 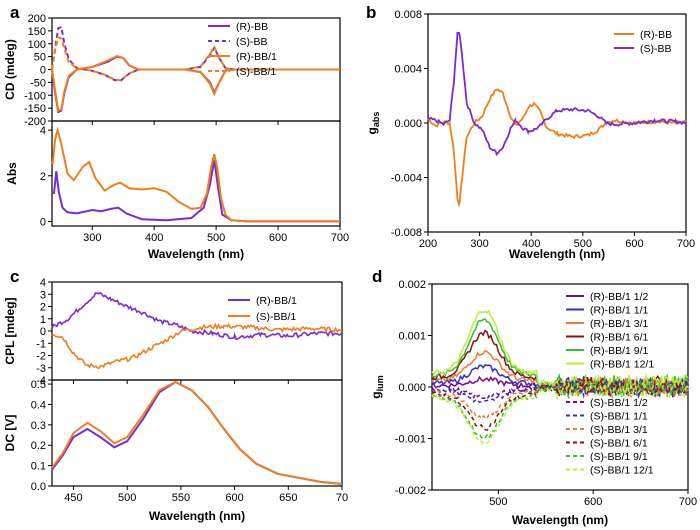 I want to click on x-tick-label: 200, so click(x=428, y=244).